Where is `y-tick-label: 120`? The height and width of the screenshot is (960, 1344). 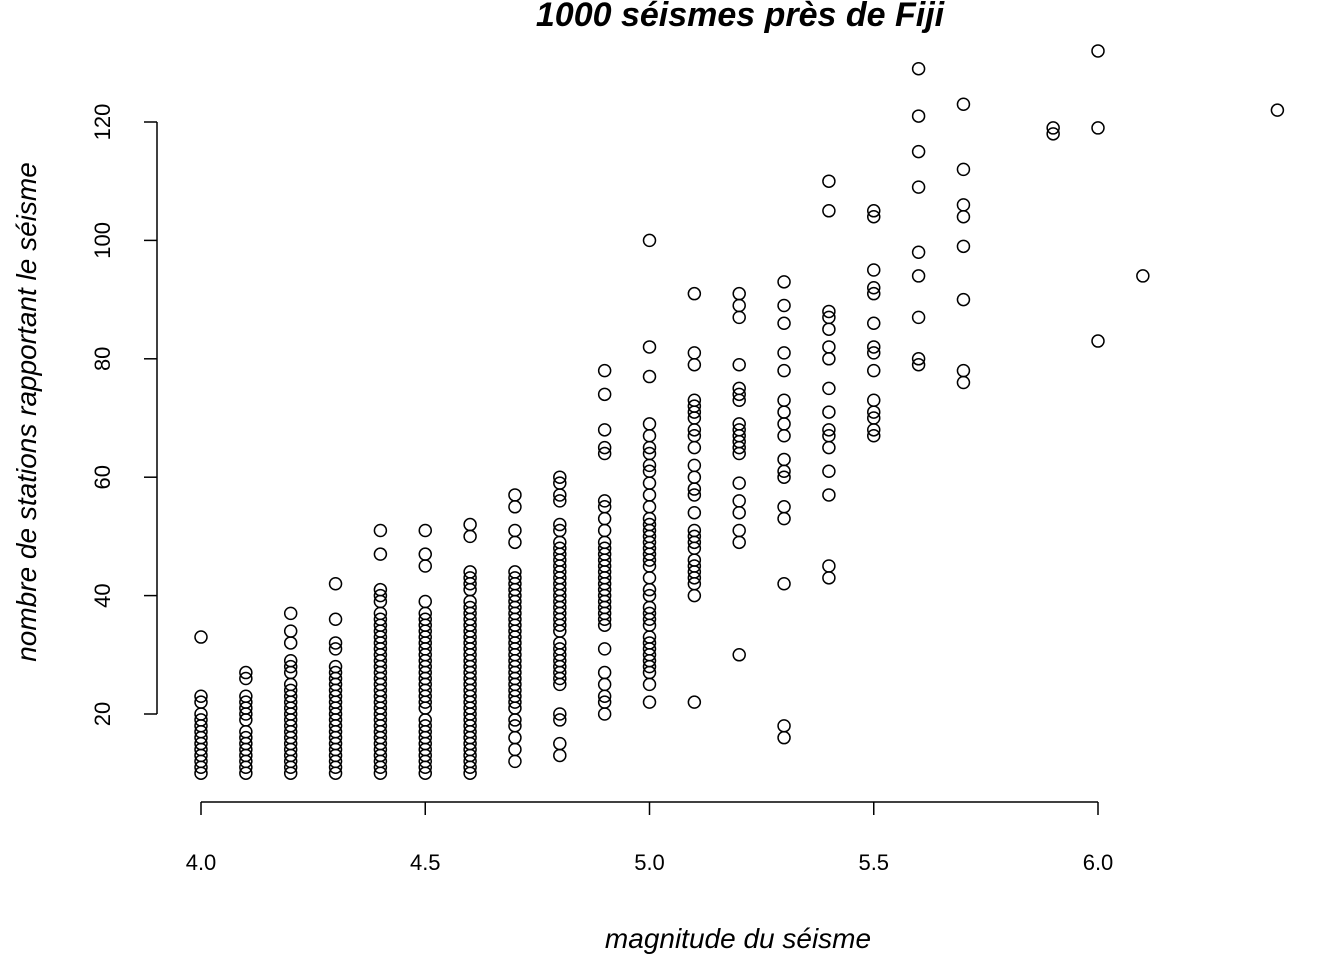 y-tick-label: 120 is located at coordinates (102, 122).